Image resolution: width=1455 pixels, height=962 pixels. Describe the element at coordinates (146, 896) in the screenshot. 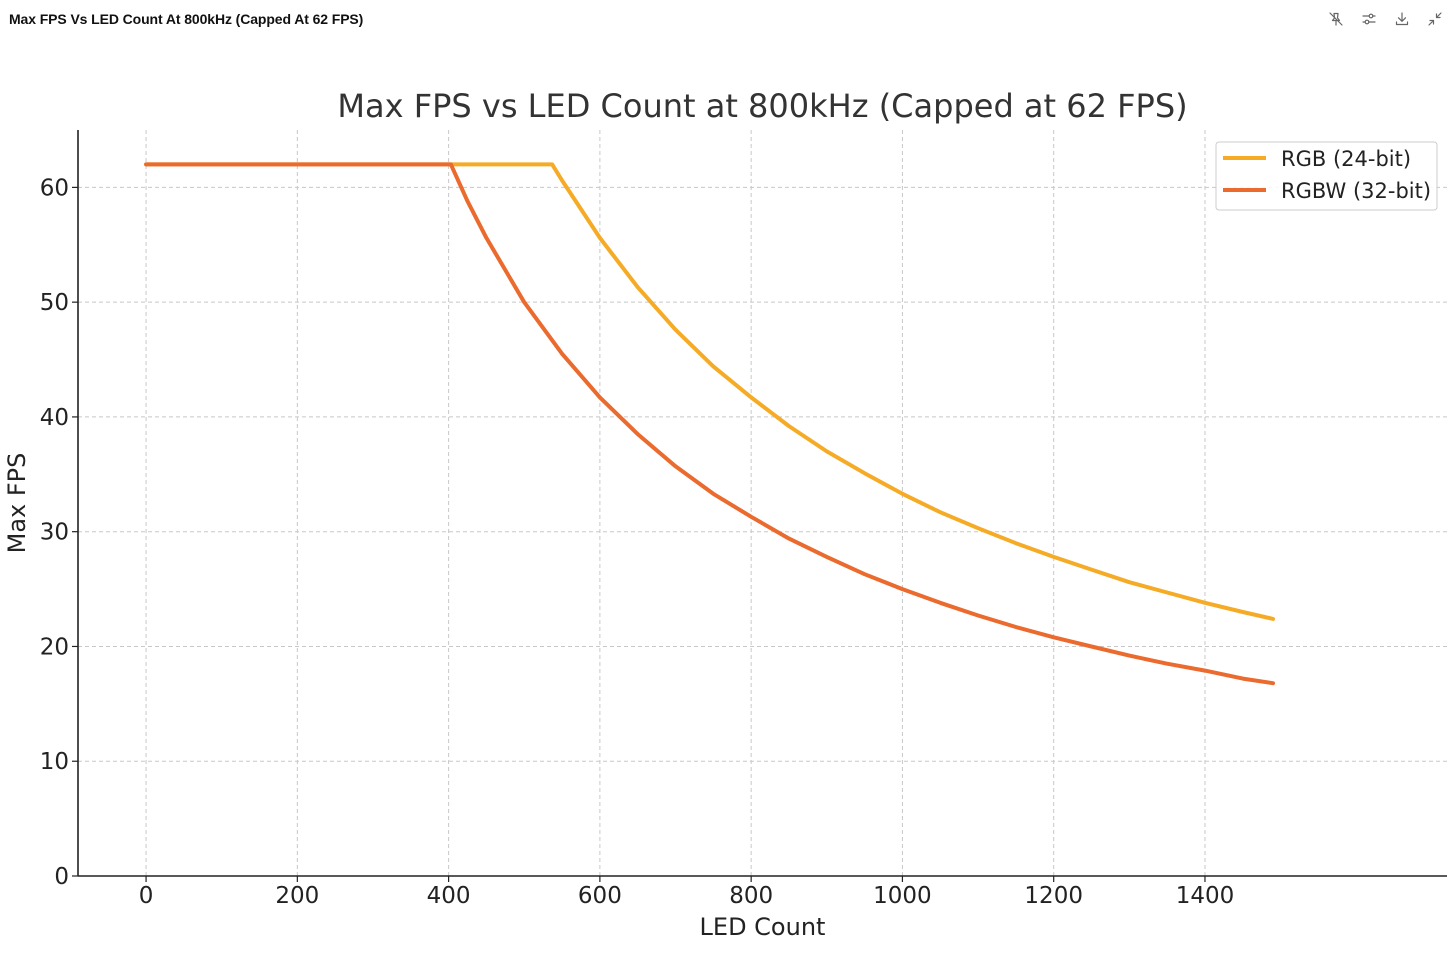

I see `x-tick-label: 0` at that location.